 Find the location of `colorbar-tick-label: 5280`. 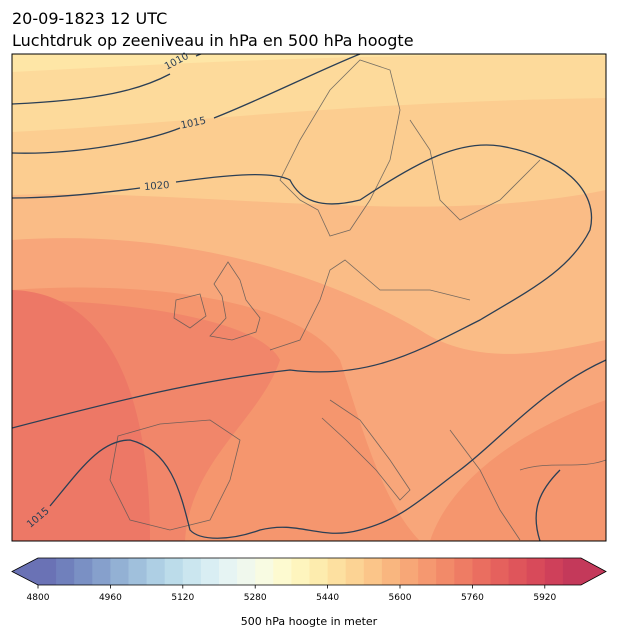

colorbar-tick-label: 5280 is located at coordinates (255, 598).